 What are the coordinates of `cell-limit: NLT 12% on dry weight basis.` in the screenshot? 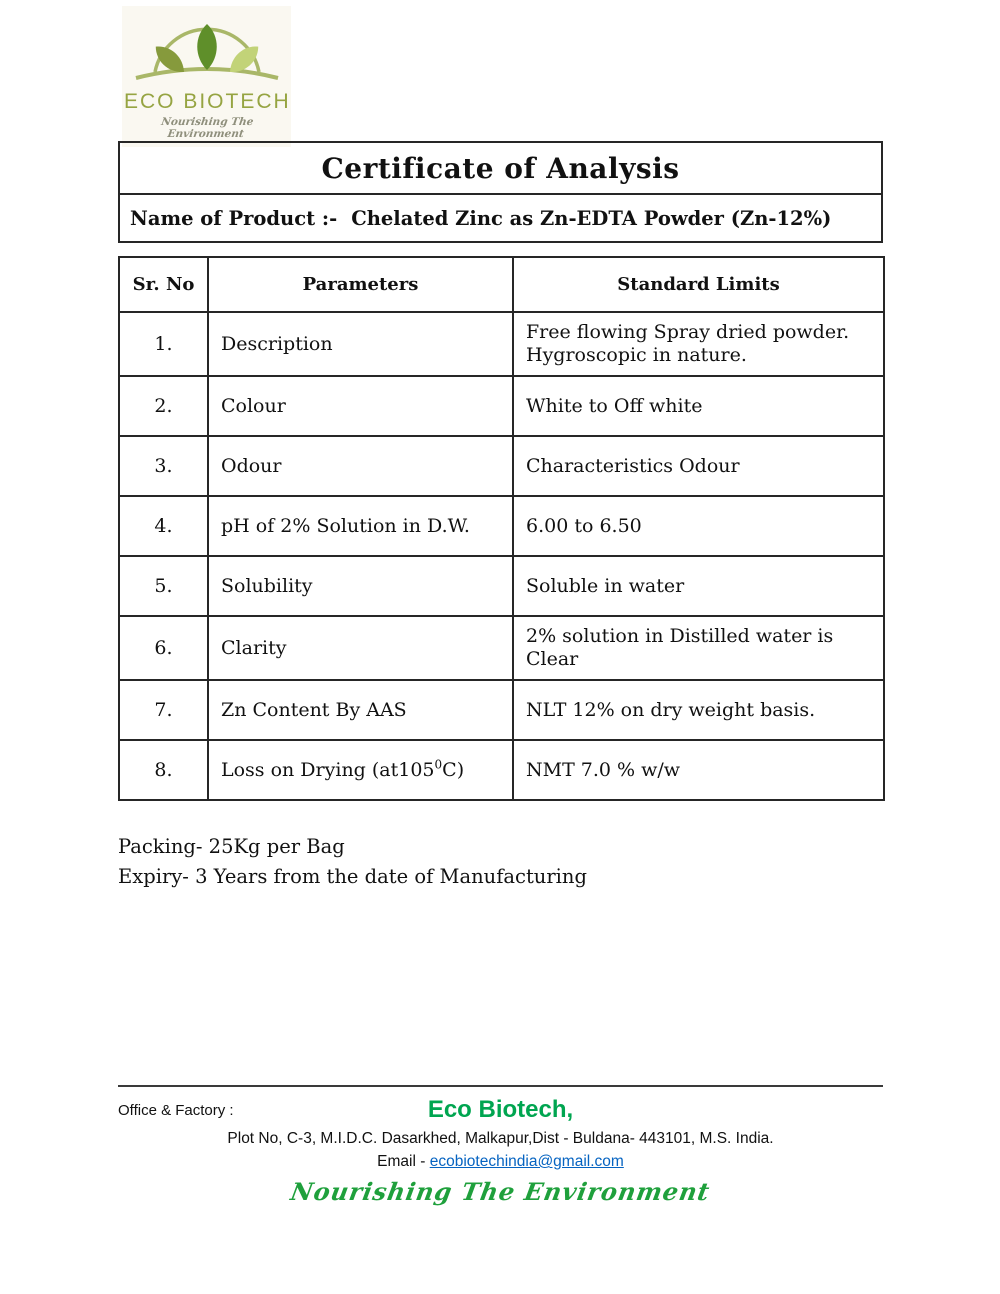 It's located at (698, 710).